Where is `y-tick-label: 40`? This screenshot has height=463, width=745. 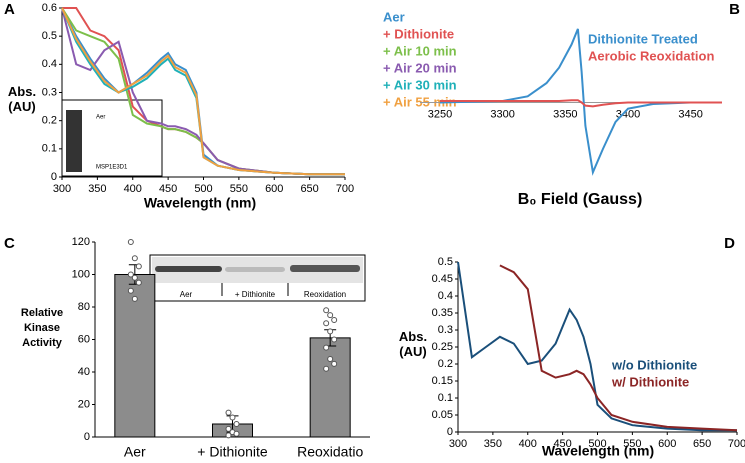
y-tick-label: 40 is located at coordinates (84, 372).